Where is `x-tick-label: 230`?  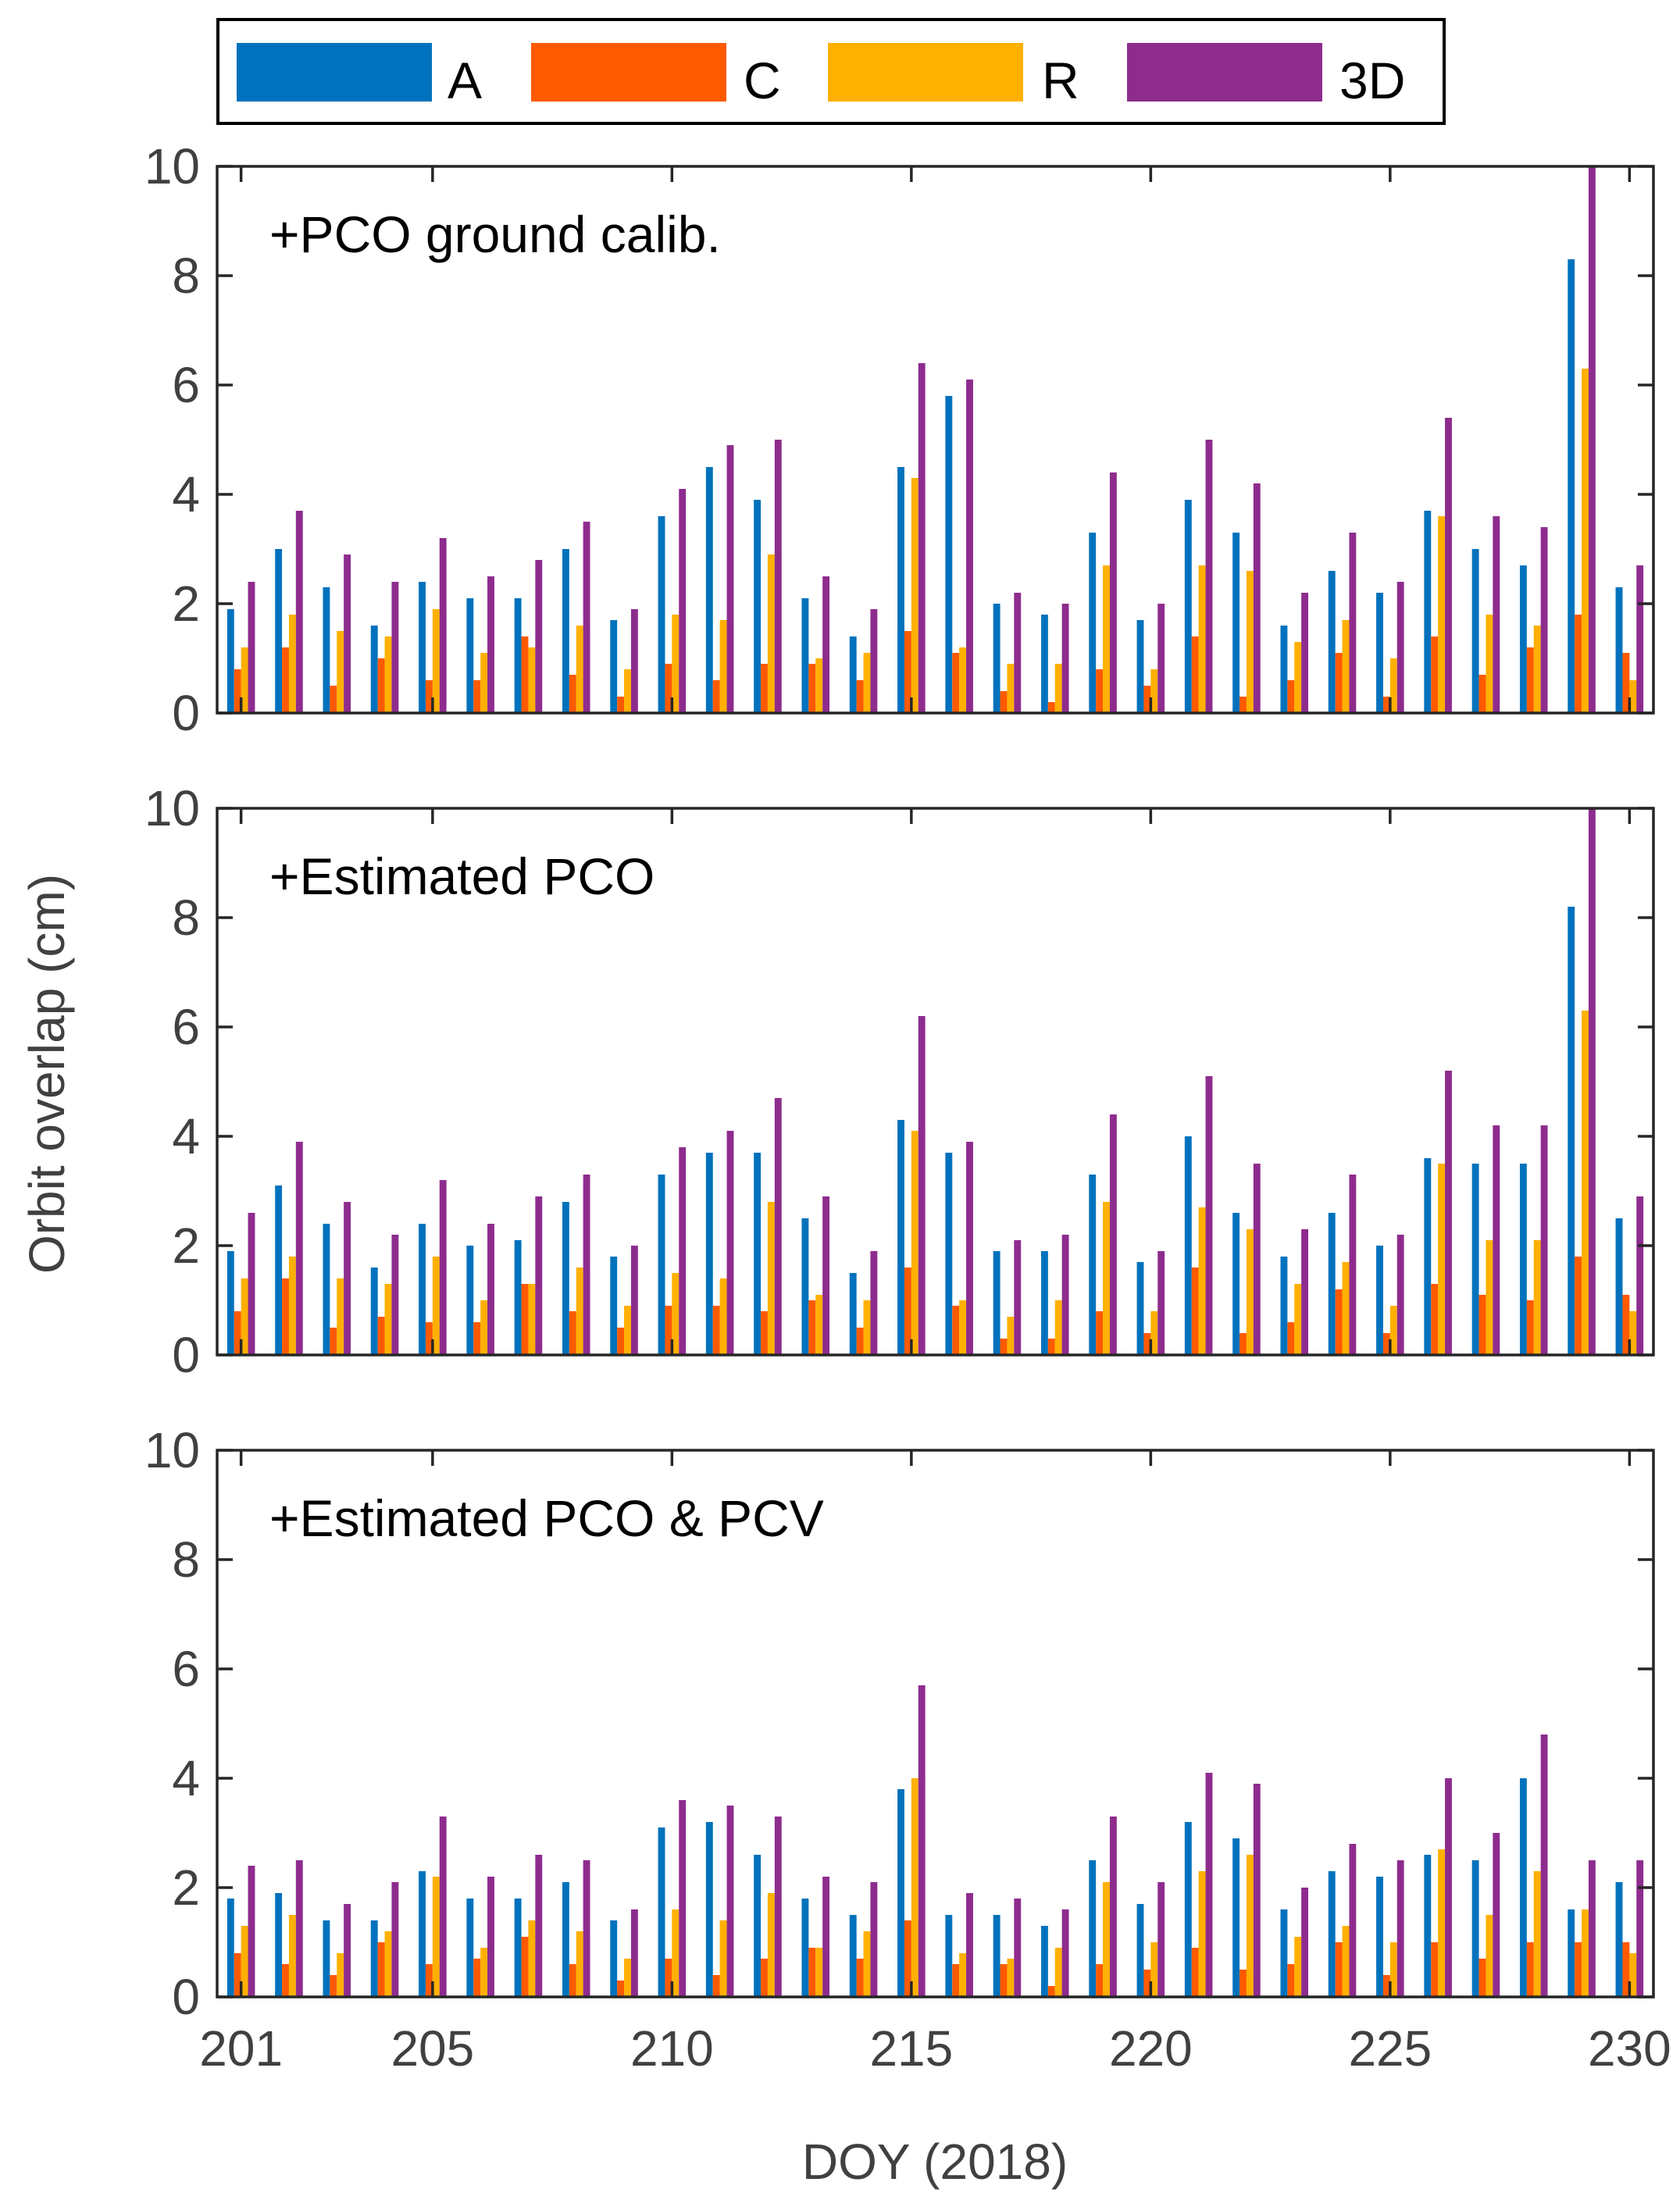
x-tick-label: 230 is located at coordinates (1629, 2048).